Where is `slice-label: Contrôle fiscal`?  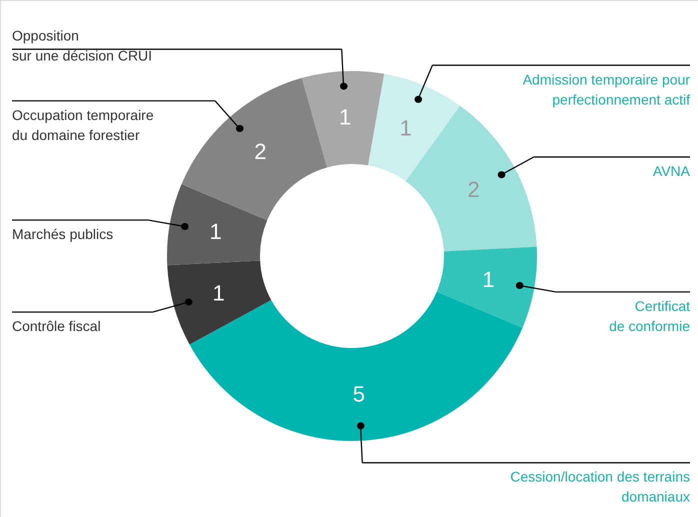
slice-label: Contrôle fiscal is located at coordinates (56, 326).